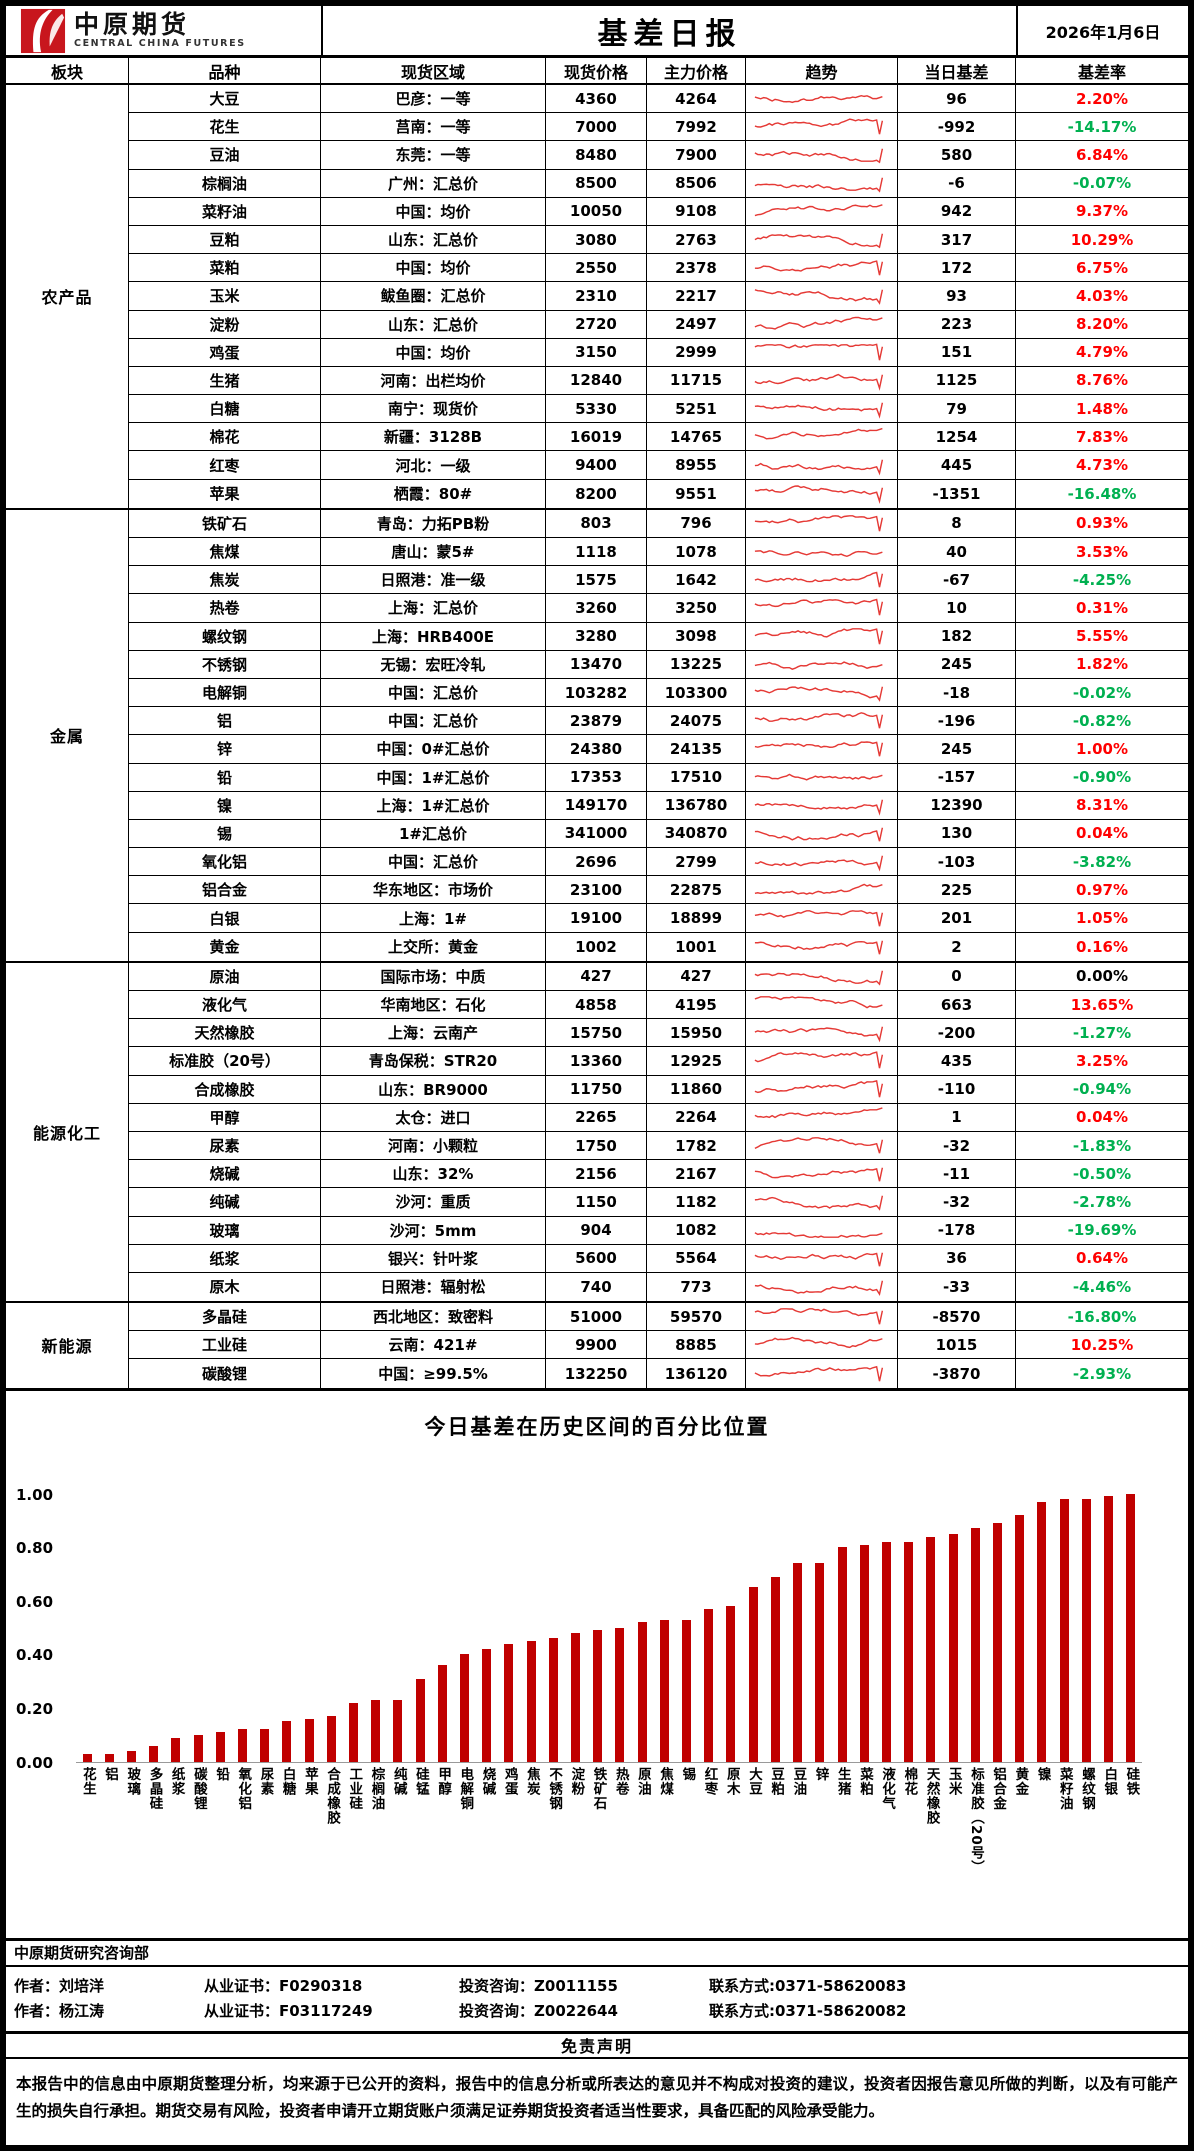  What do you see at coordinates (596, 1373) in the screenshot?
I see `spot-price-cell: 132250` at bounding box center [596, 1373].